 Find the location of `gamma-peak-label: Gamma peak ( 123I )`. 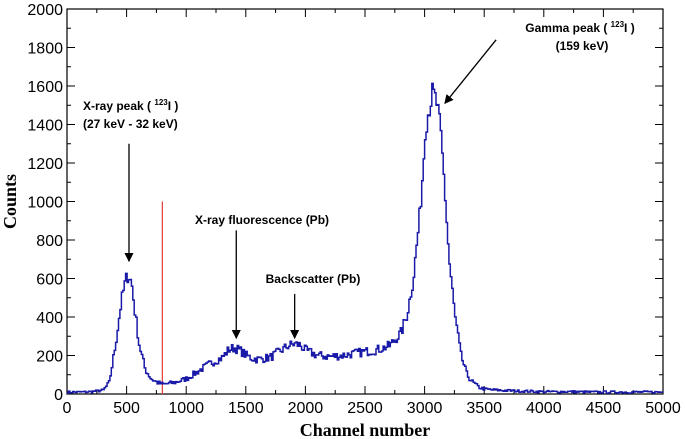

gamma-peak-label: Gamma peak ( 123I ) is located at coordinates (579, 27).